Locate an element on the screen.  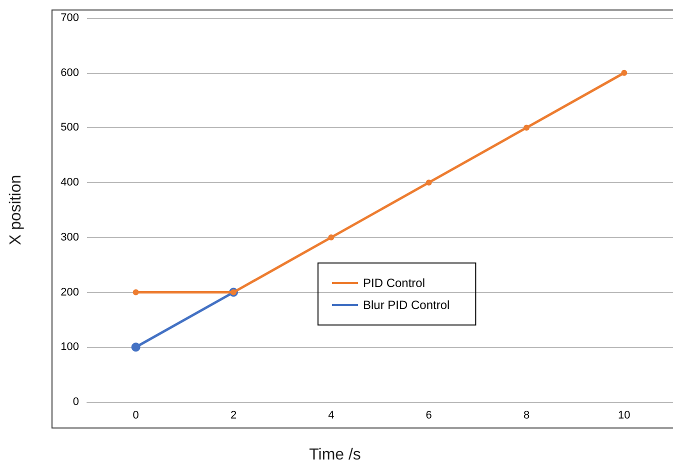
legend-label: PID Control is located at coordinates (394, 283).